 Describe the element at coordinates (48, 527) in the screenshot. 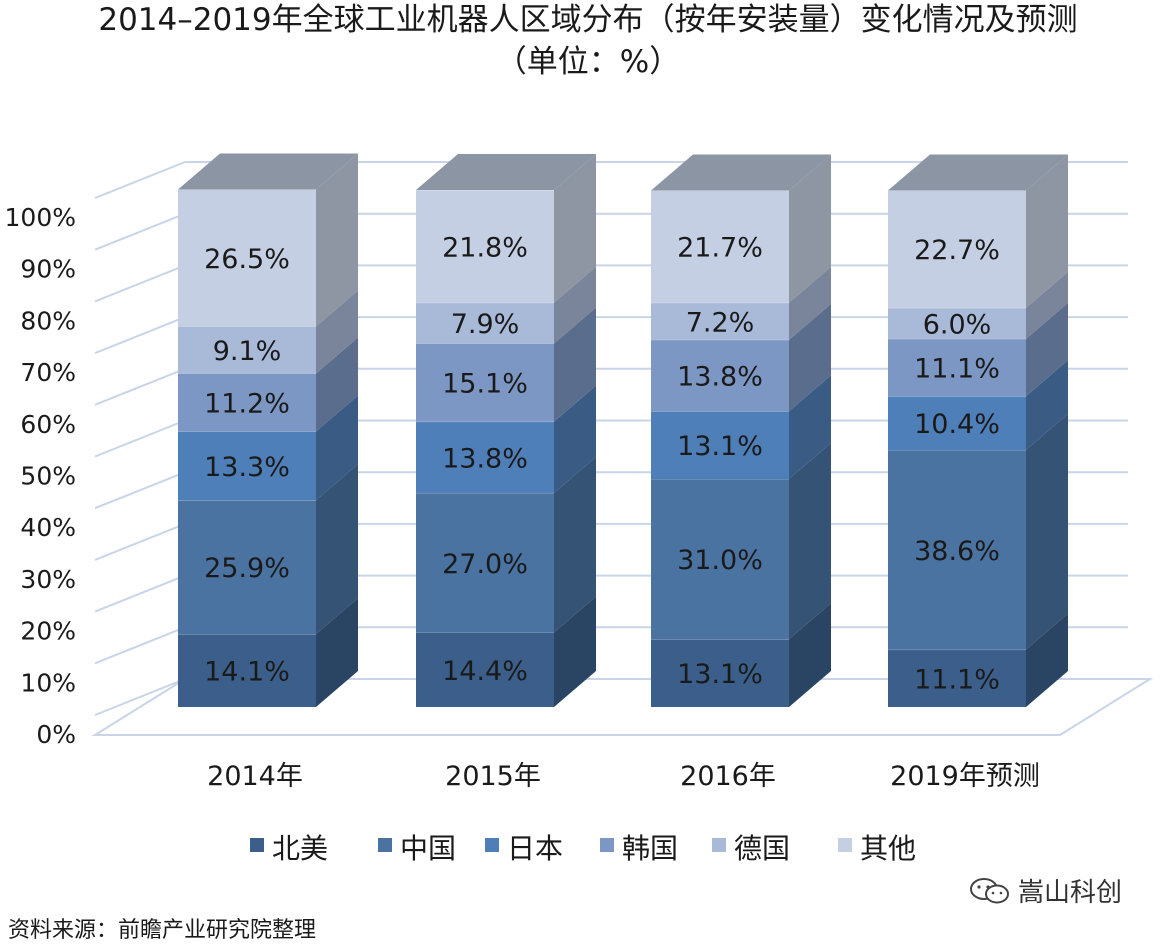

I see `y-tick-label: 40%` at that location.